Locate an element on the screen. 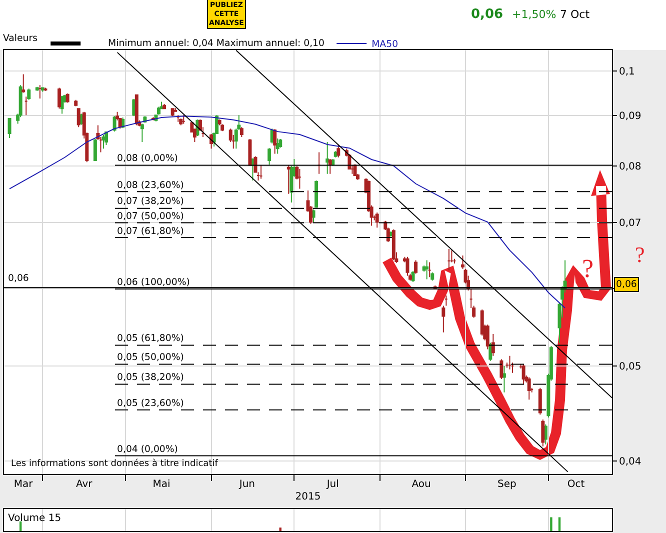 The height and width of the screenshot is (533, 666). x-tick-label: Mar is located at coordinates (24, 484).